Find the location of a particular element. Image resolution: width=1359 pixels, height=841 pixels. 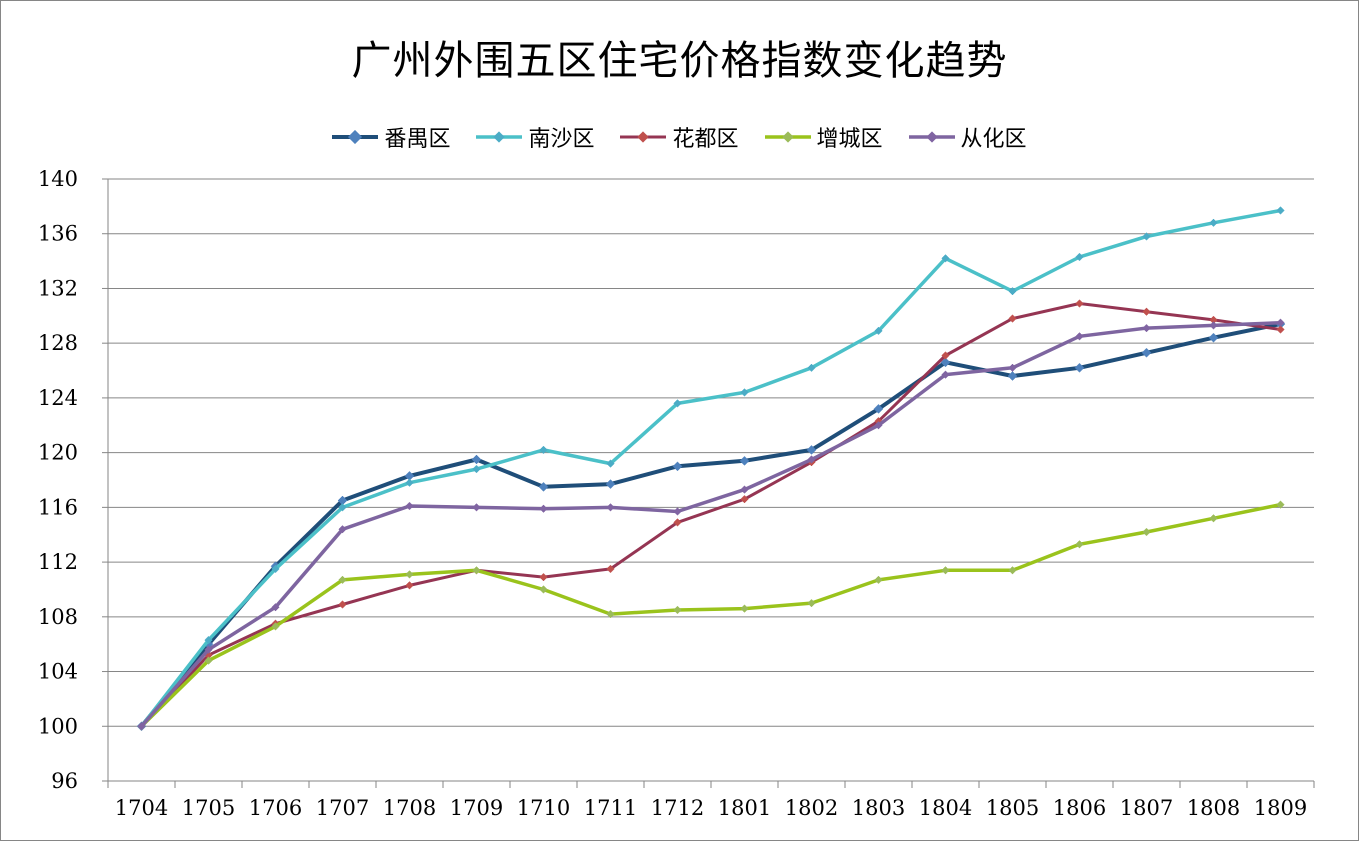

chart-legend: 番禺区 南沙区 花都区 增城区 从化区 is located at coordinates (679, 137).